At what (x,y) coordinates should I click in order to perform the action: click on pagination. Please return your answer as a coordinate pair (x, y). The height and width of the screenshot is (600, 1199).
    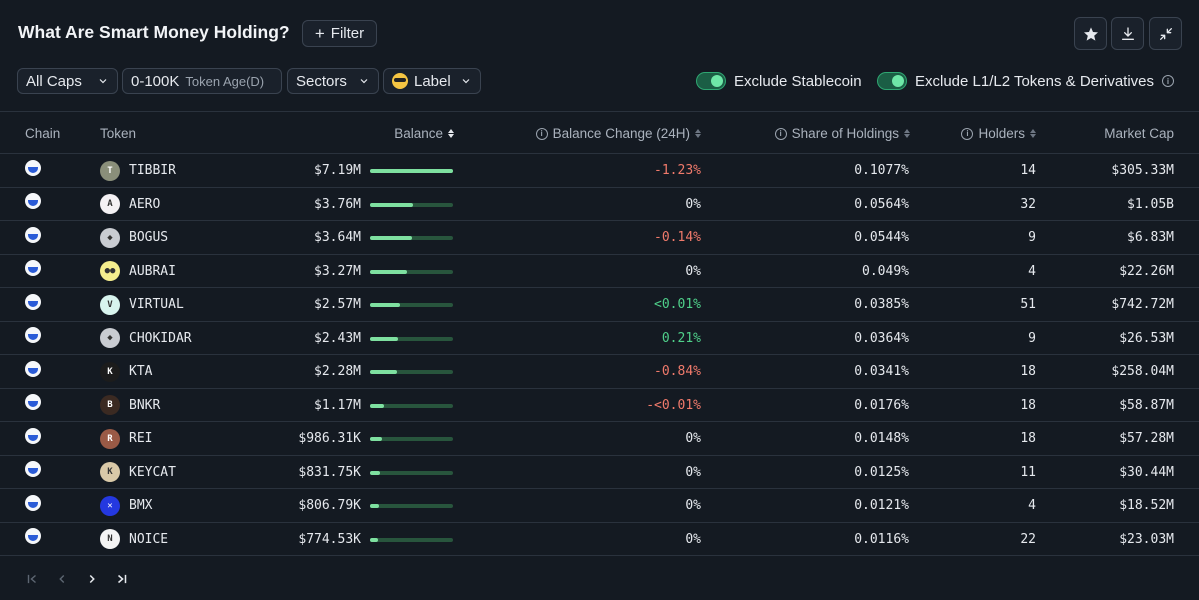
    Looking at the image, I should click on (77, 579).